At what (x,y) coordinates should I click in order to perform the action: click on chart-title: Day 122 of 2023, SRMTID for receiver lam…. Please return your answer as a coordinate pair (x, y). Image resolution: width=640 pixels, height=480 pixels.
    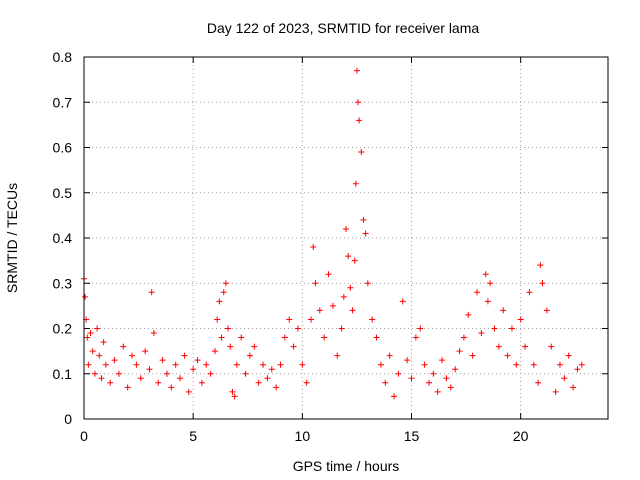
    Looking at the image, I should click on (343, 28).